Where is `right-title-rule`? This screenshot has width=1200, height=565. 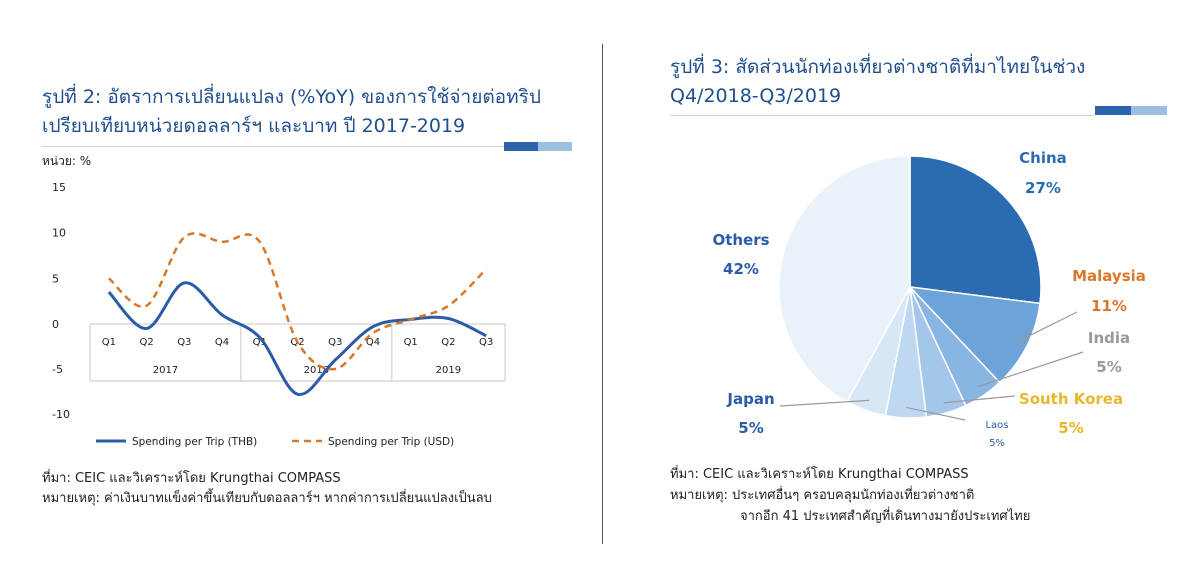
right-title-rule is located at coordinates (882, 115).